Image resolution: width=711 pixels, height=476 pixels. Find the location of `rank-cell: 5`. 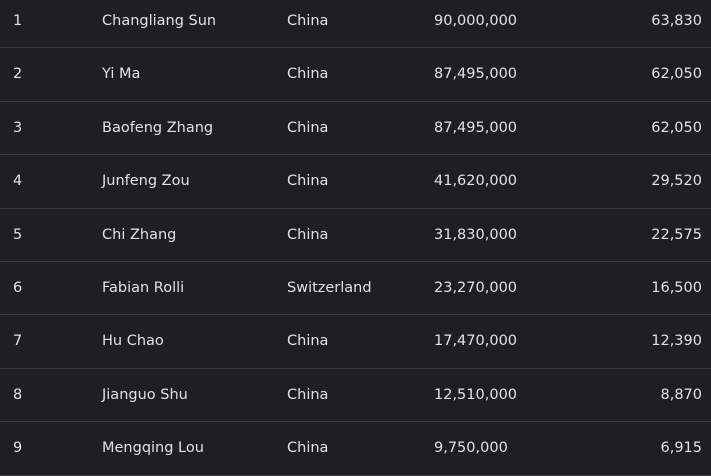

rank-cell: 5 is located at coordinates (18, 234).